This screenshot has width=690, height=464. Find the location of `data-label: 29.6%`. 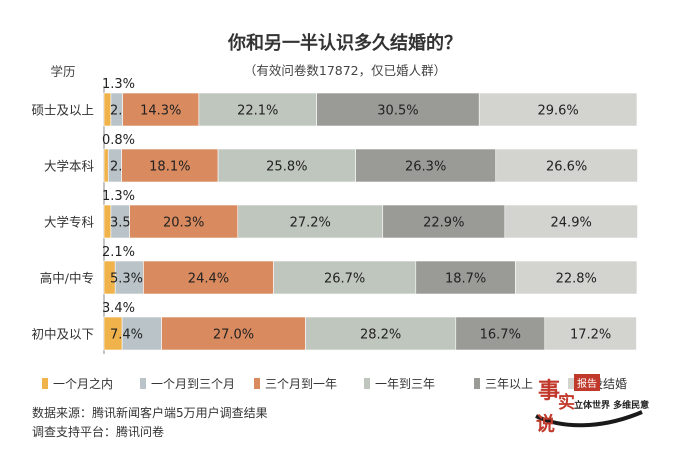

data-label: 29.6% is located at coordinates (557, 111).